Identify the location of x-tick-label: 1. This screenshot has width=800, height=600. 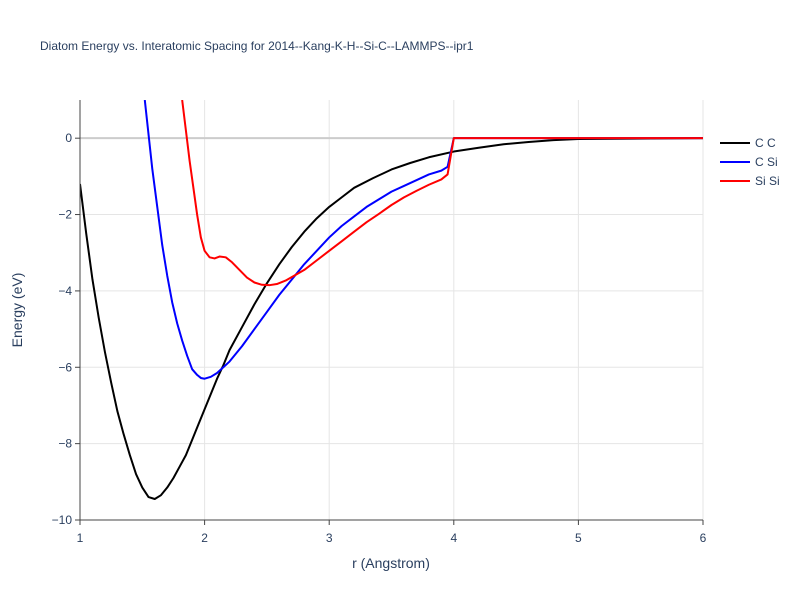
(80, 538).